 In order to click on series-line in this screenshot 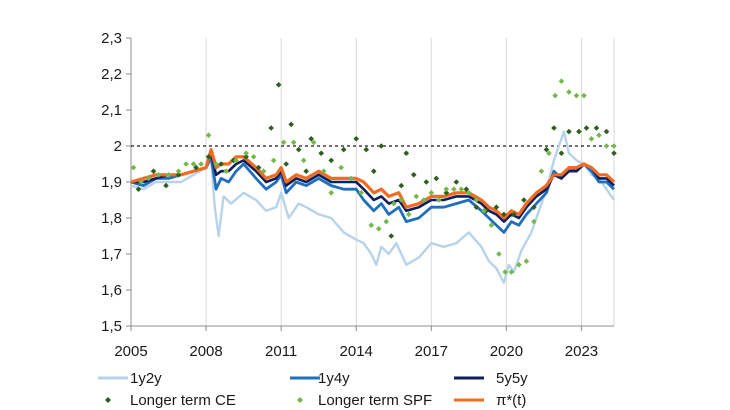, I will do `click(373, 184)`.